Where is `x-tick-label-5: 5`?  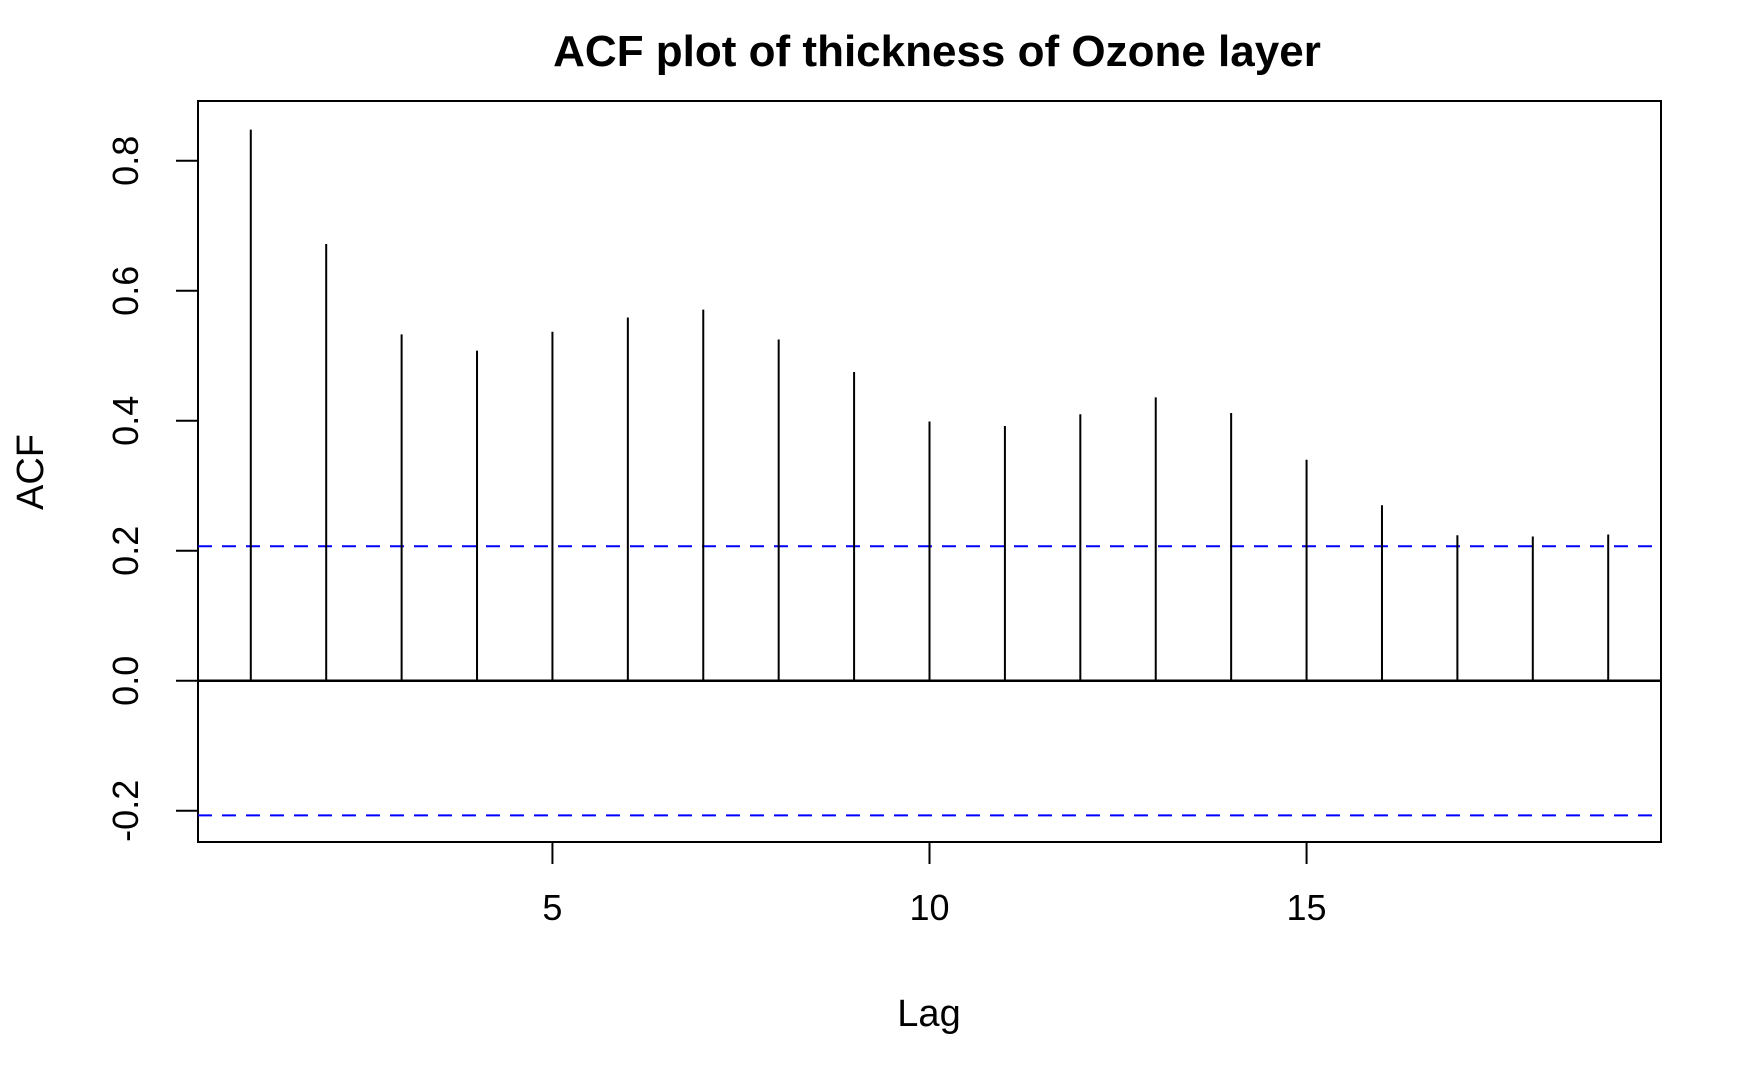 x-tick-label-5: 5 is located at coordinates (552, 907).